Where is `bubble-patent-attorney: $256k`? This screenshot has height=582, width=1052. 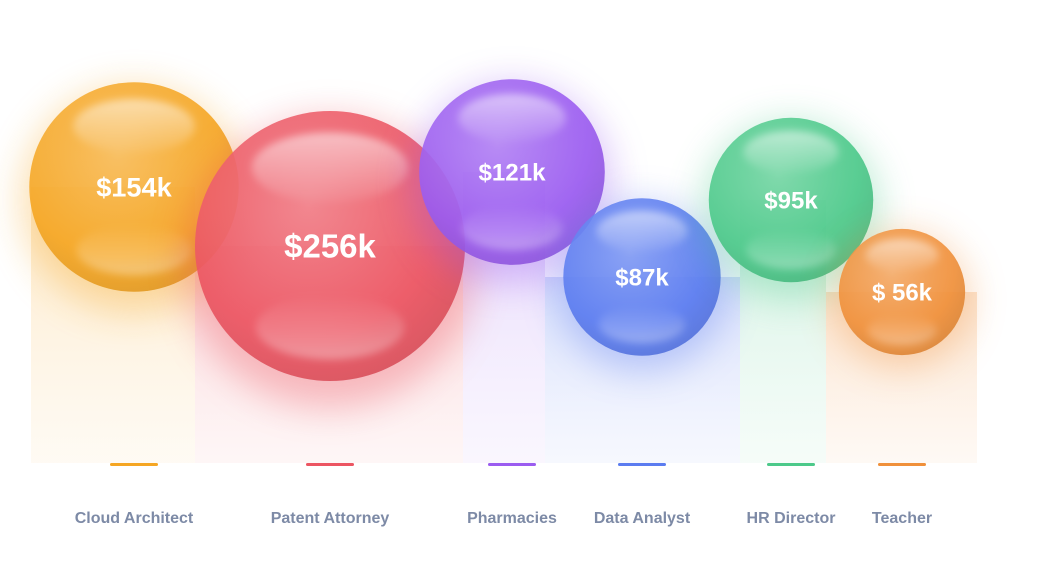 bubble-patent-attorney: $256k is located at coordinates (330, 259).